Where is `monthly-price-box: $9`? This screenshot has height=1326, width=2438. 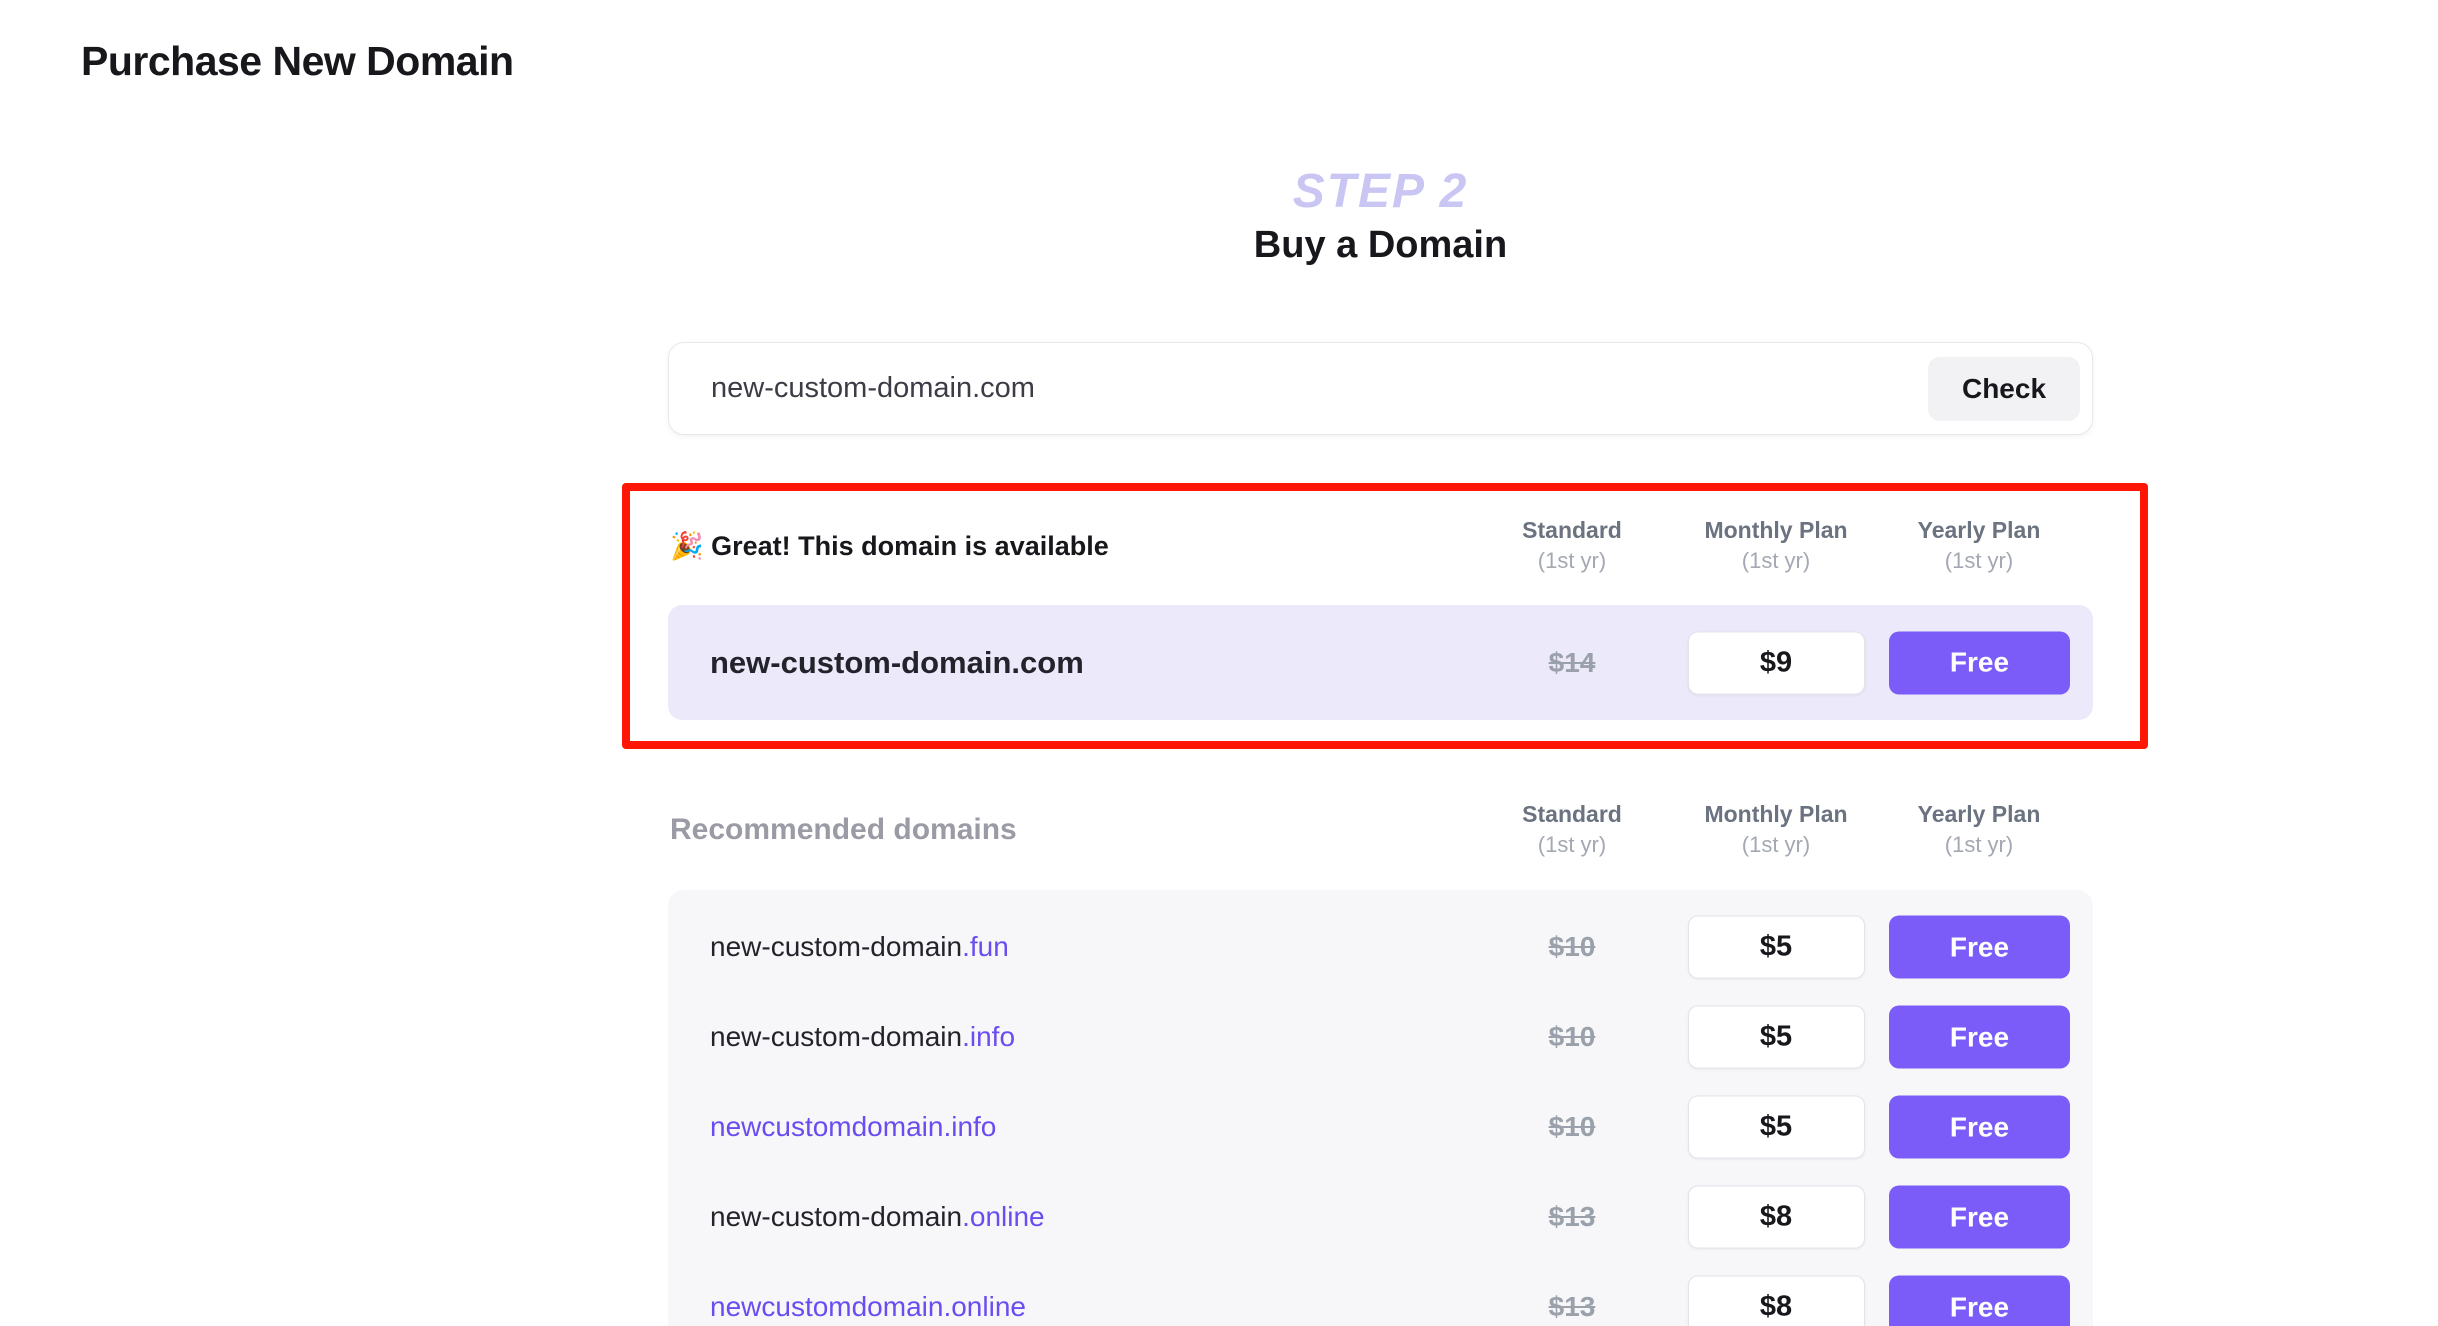
monthly-price-box: $9 is located at coordinates (1776, 662).